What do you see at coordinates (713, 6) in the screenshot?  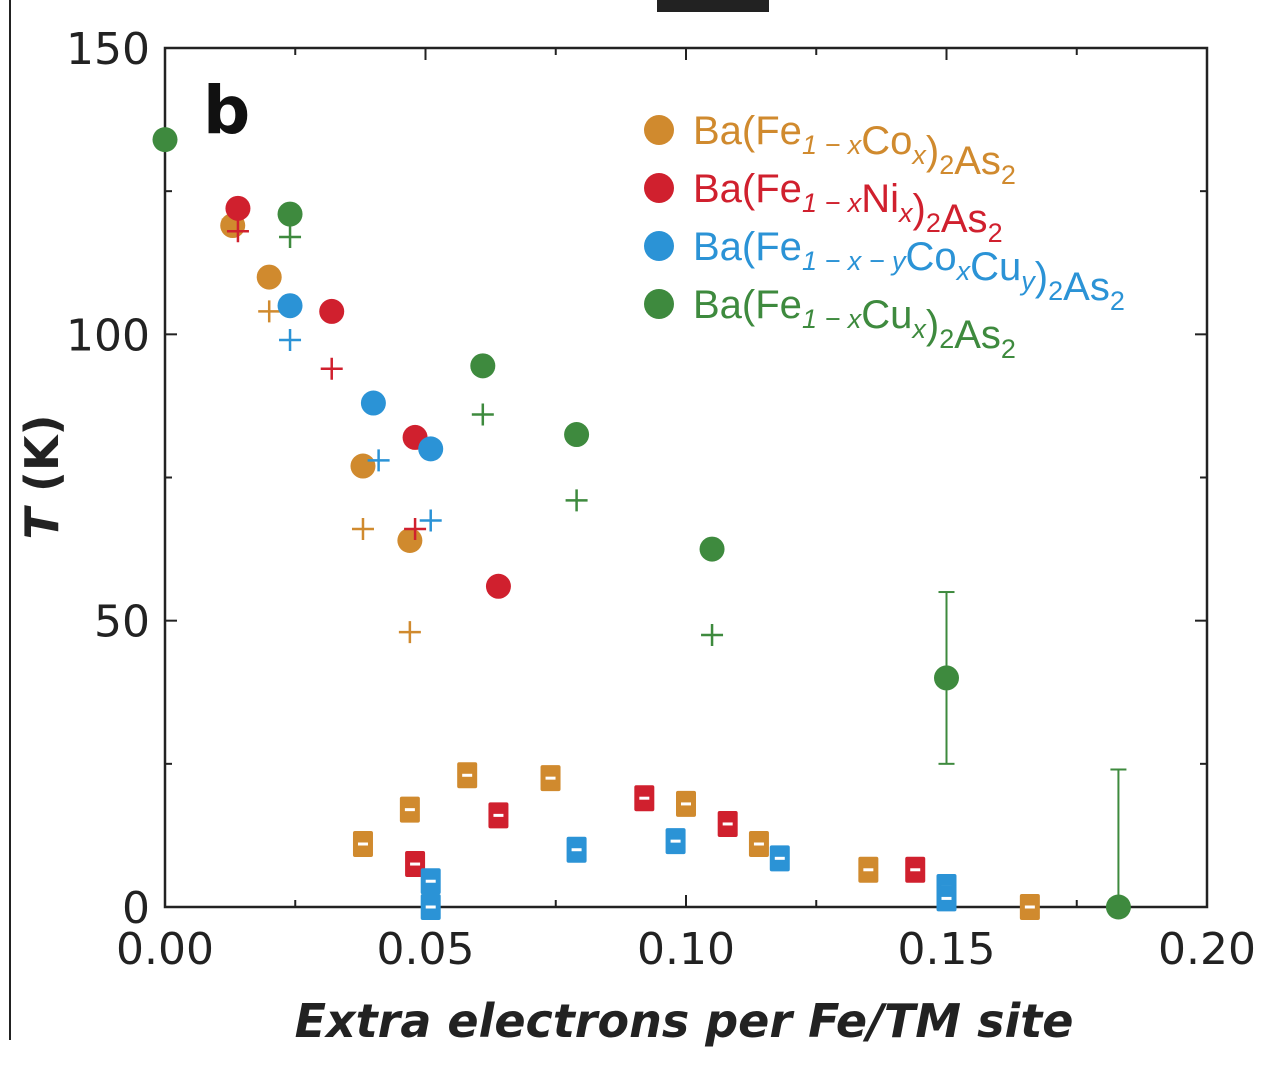 I see `cropped-title-fragment` at bounding box center [713, 6].